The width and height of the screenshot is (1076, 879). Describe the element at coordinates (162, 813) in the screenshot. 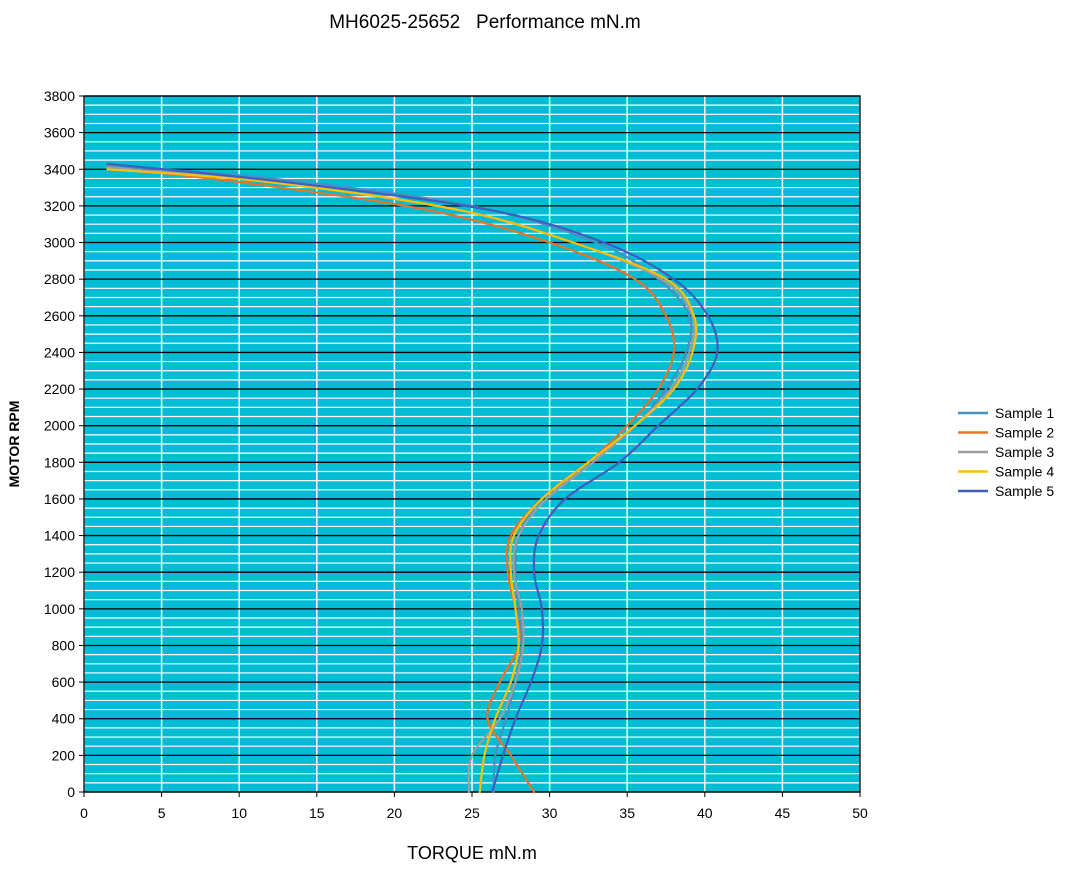

I see `x-tick-label: 5` at that location.